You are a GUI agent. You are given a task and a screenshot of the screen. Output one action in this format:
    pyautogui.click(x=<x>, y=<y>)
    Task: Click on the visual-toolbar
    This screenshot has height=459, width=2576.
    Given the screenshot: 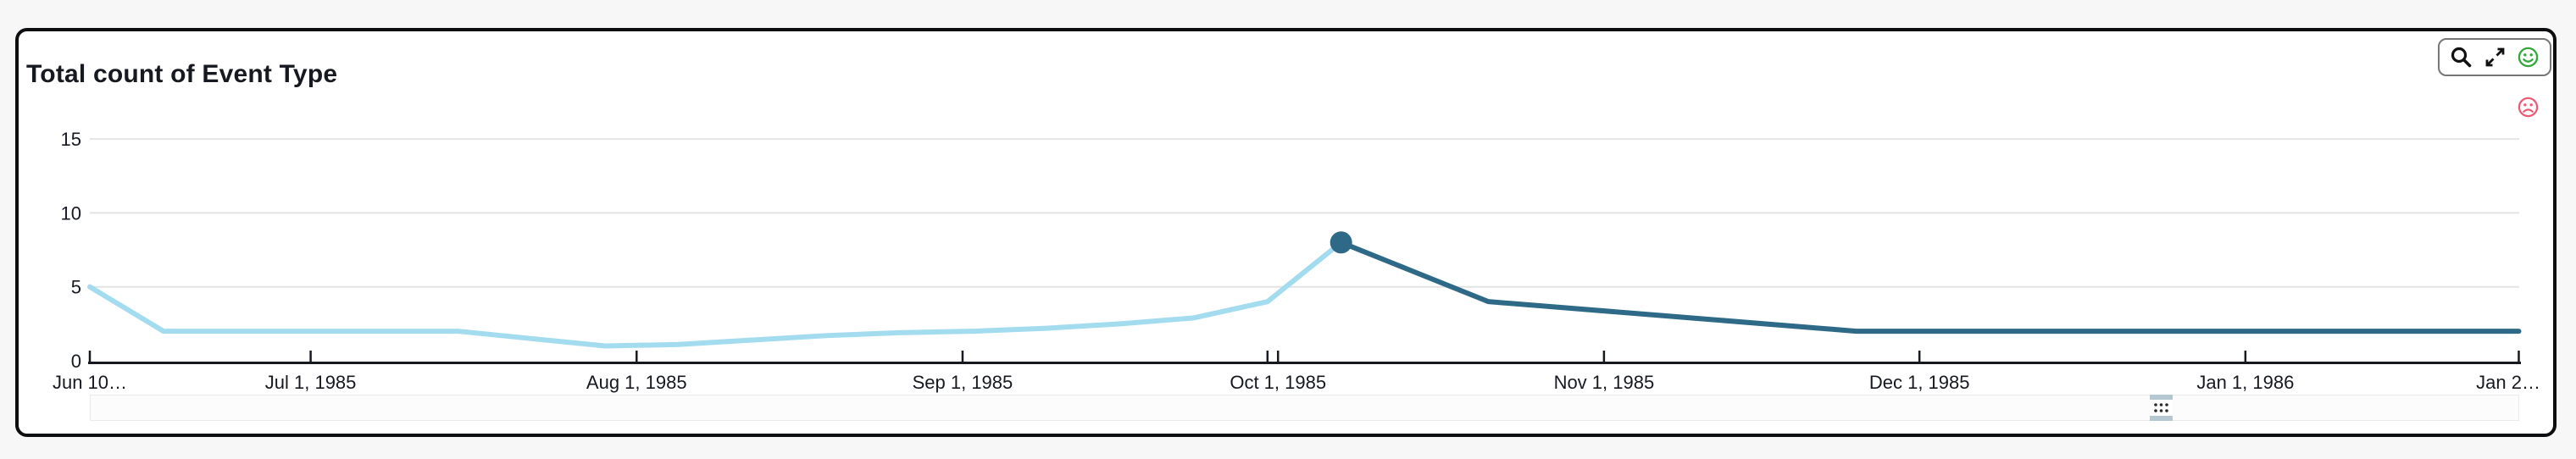 What is the action you would take?
    pyautogui.click(x=2494, y=57)
    